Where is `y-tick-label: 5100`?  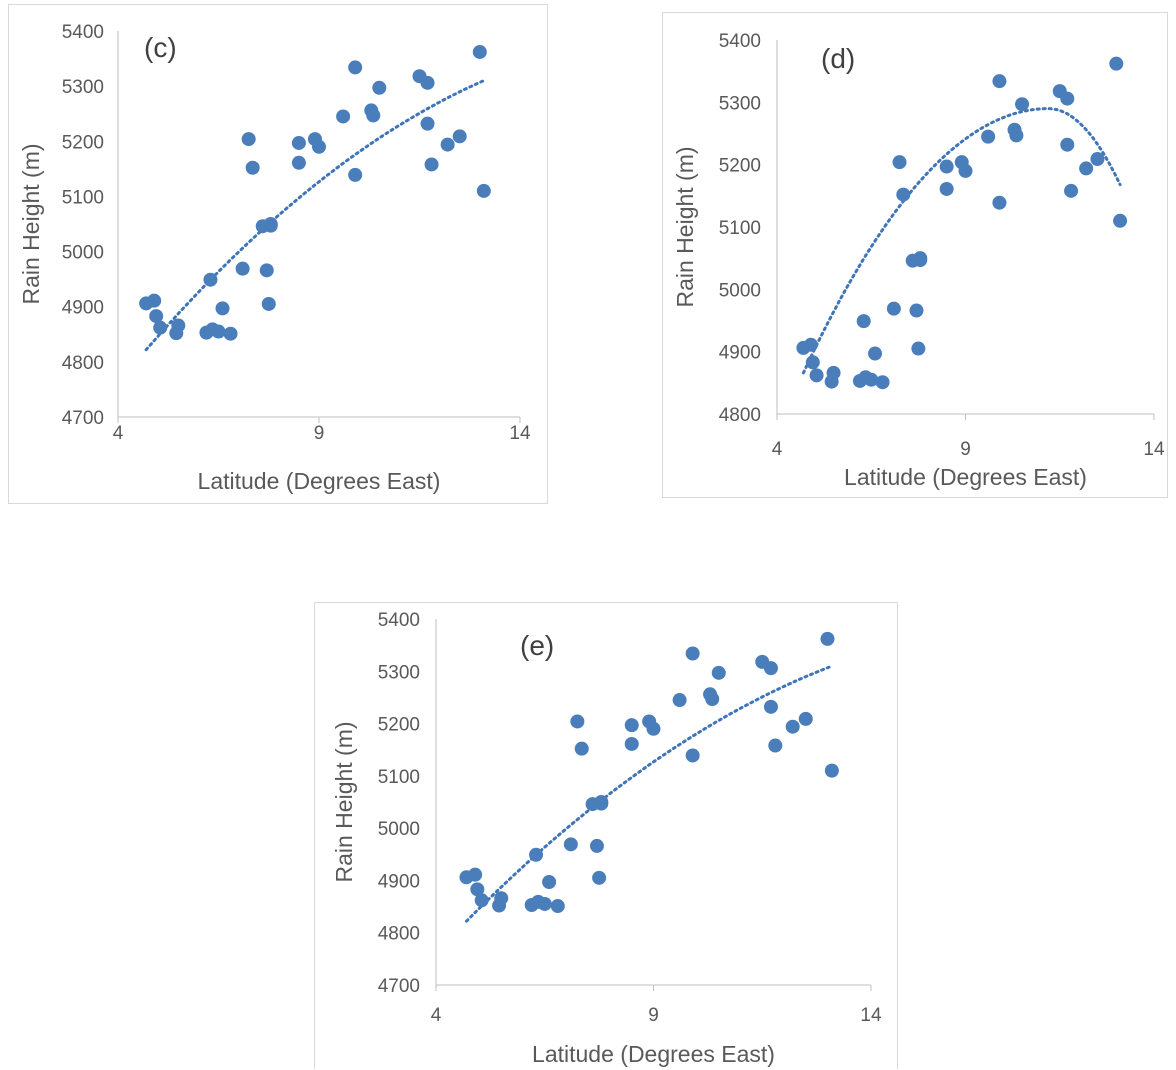
y-tick-label: 5100 is located at coordinates (399, 777).